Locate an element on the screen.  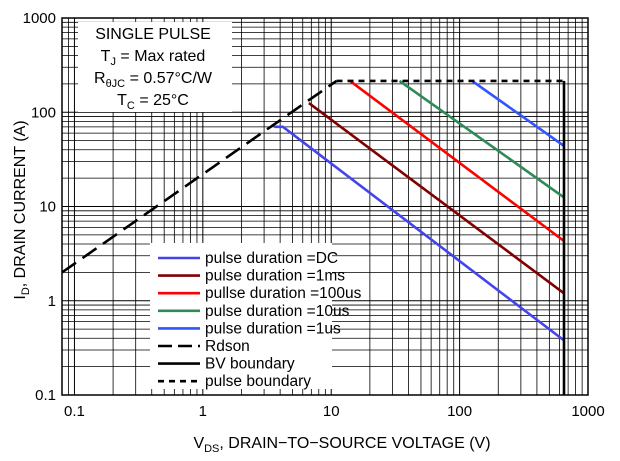
y-tick-label: 1000 is located at coordinates (39, 18).